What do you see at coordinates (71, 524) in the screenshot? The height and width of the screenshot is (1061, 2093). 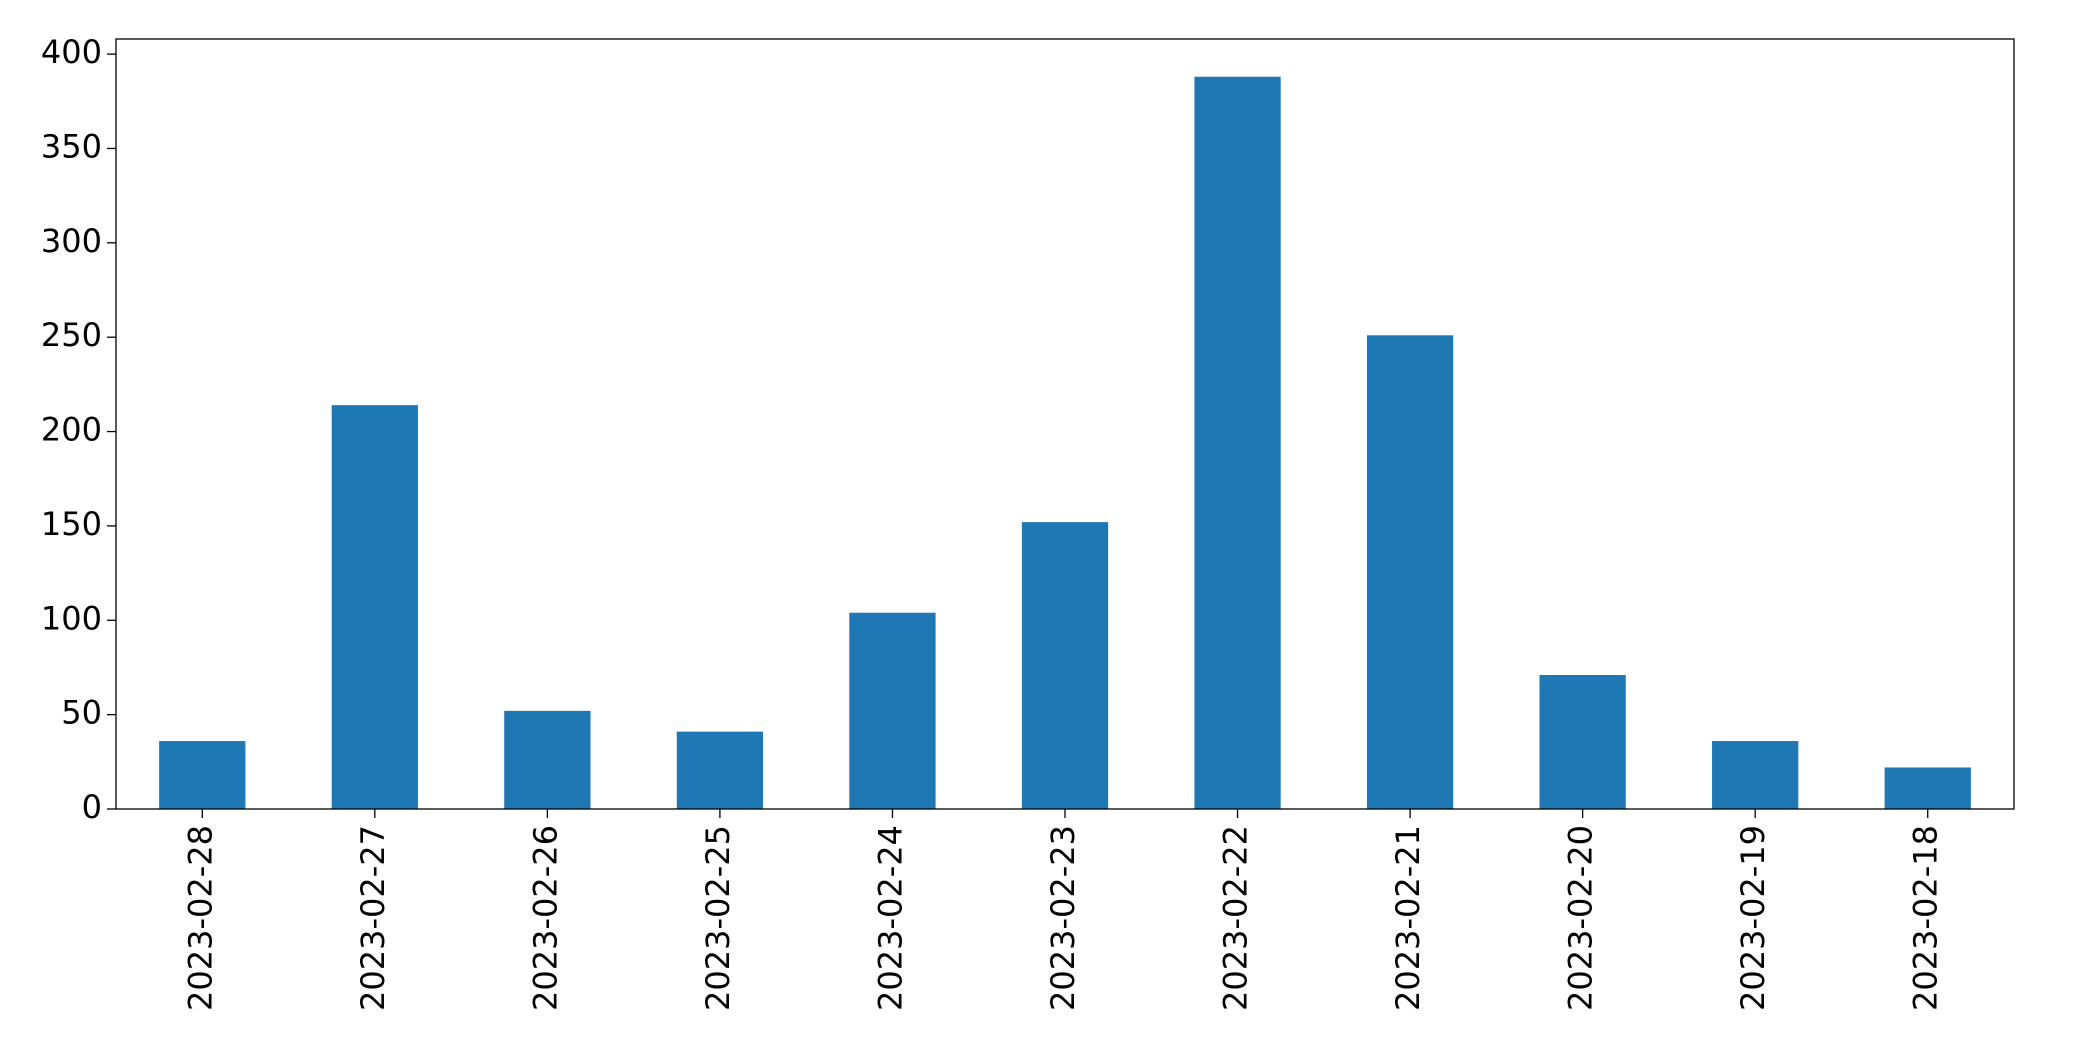 I see `y-tick-label: 150` at bounding box center [71, 524].